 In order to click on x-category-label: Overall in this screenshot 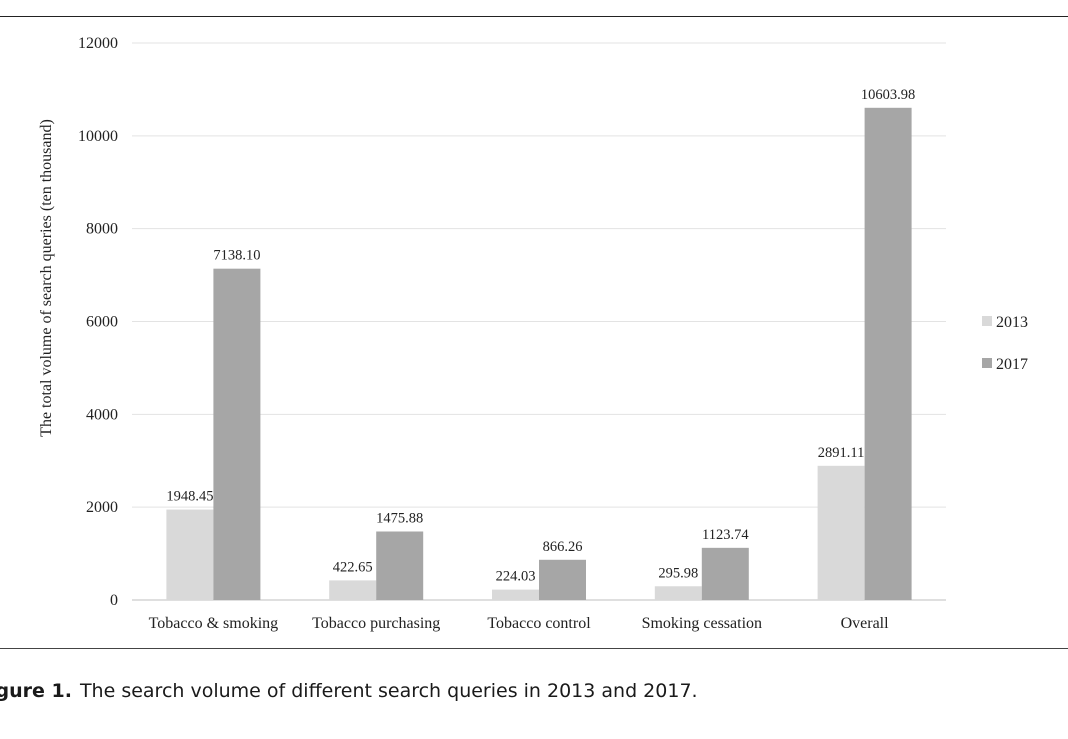, I will do `click(865, 623)`.